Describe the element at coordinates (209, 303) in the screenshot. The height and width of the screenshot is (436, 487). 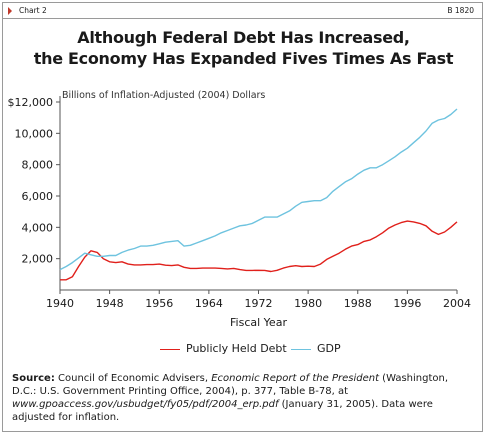
I see `x-tick-label-1964: 1964` at that location.